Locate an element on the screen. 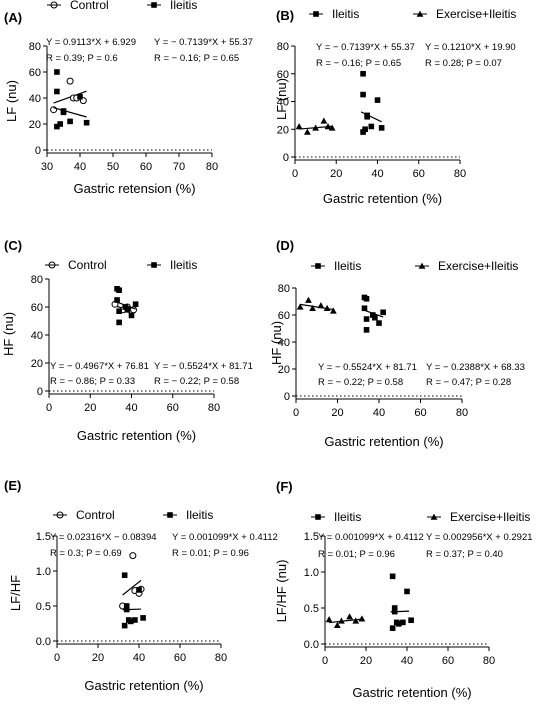  x-tick-label: 20 is located at coordinates (336, 174).